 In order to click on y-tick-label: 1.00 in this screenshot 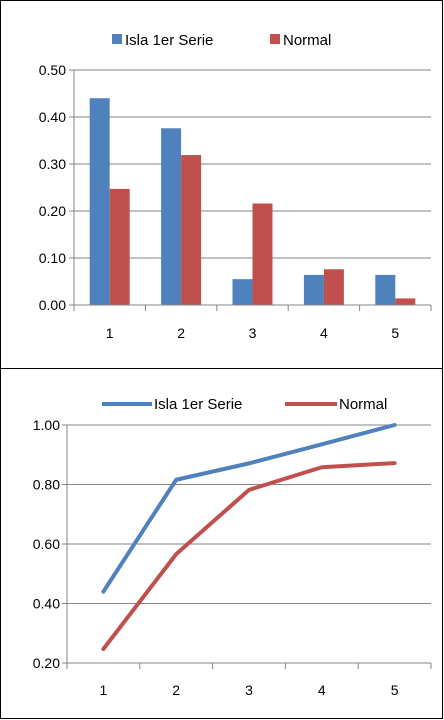, I will do `click(46, 425)`.